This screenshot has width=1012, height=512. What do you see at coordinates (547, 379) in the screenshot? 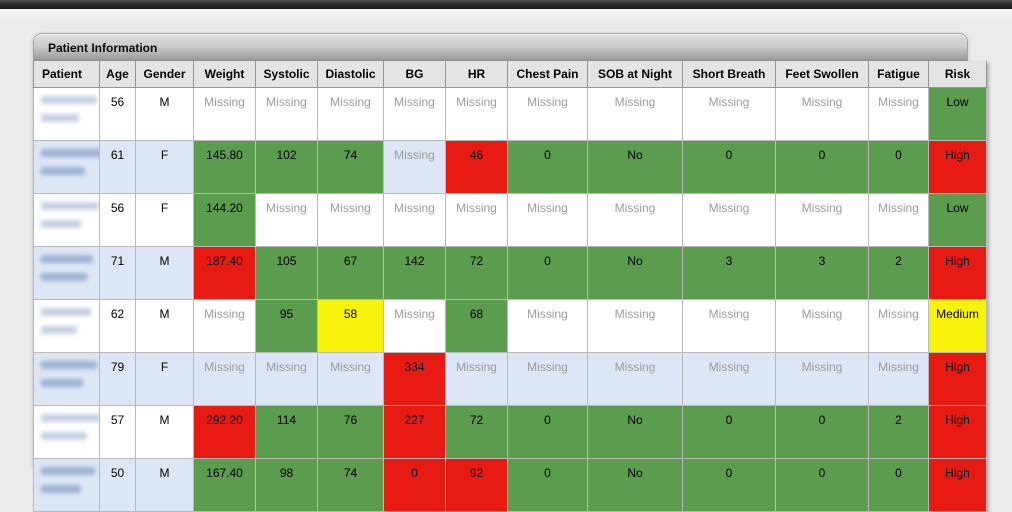
I see `cell-chest-pain: Missing` at bounding box center [547, 379].